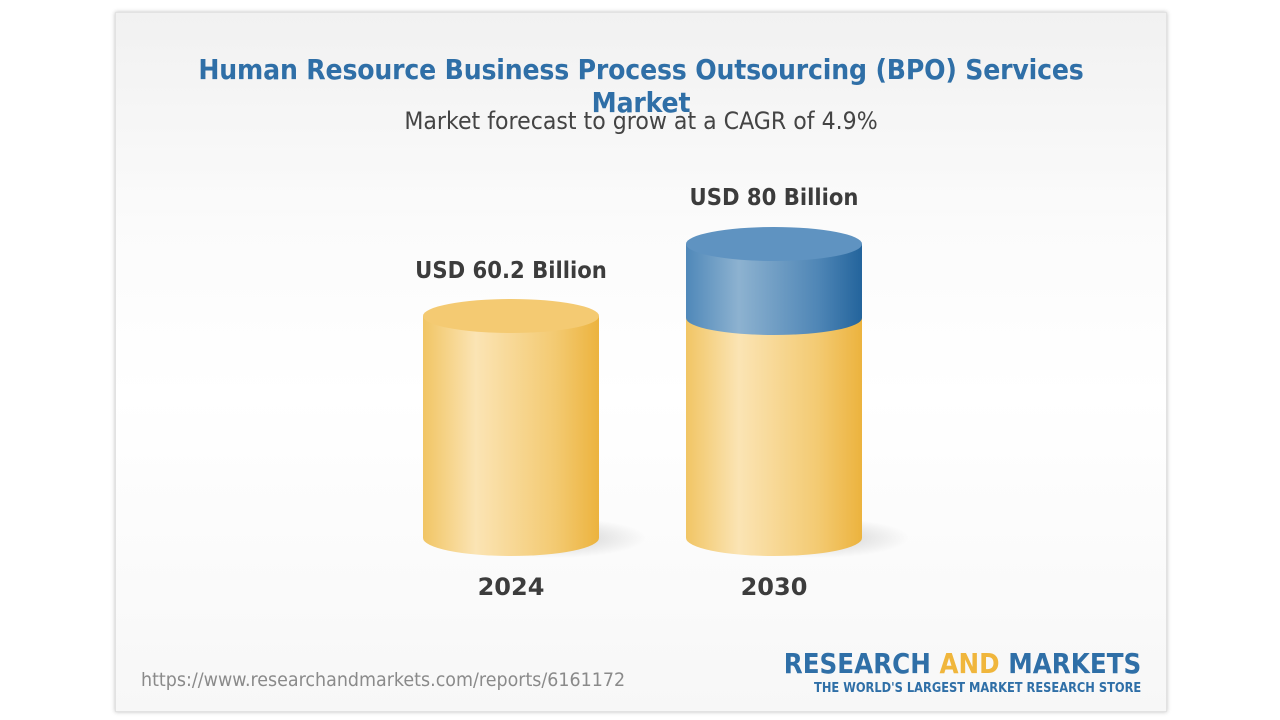  What do you see at coordinates (857, 663) in the screenshot?
I see `brand-research: RESEARCH` at bounding box center [857, 663].